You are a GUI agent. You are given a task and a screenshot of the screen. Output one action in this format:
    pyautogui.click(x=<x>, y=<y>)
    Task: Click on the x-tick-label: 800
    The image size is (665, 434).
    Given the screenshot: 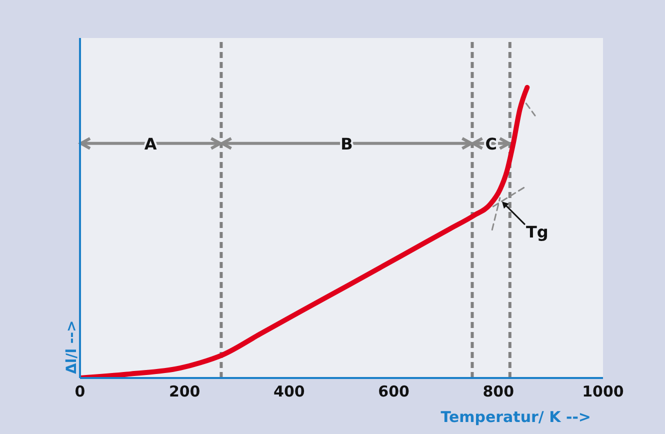 What is the action you would take?
    pyautogui.click(x=498, y=391)
    